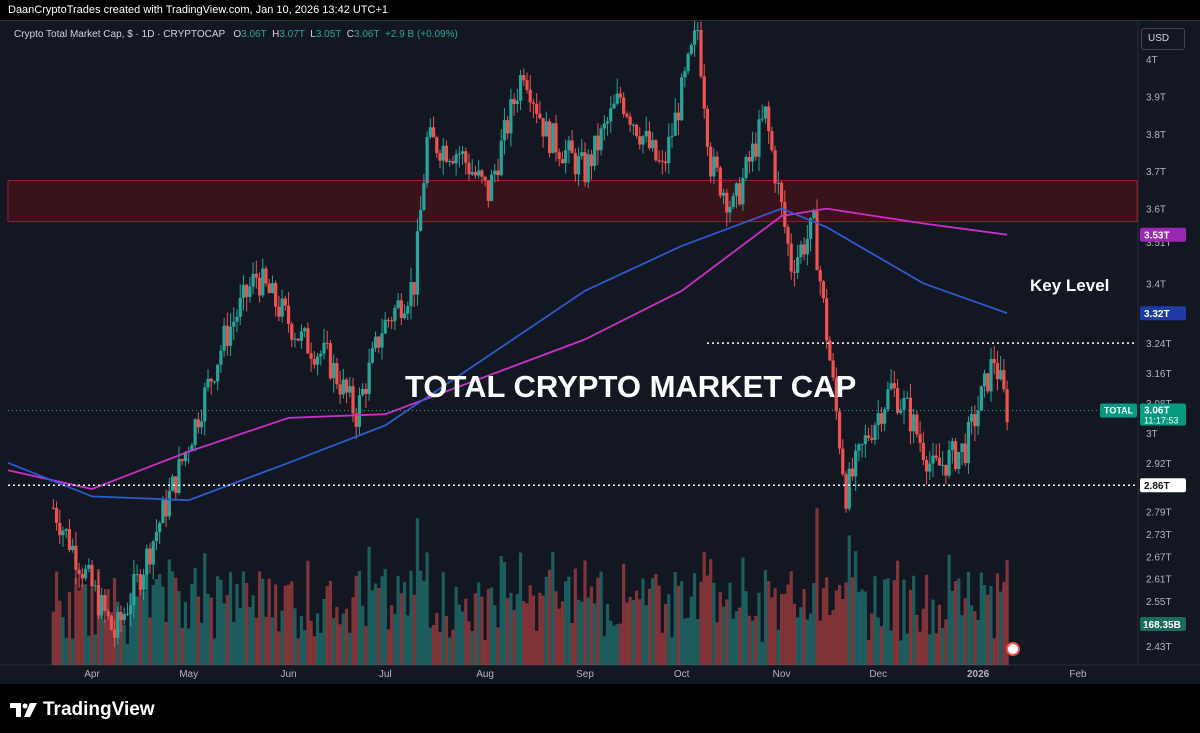 The image size is (1200, 733). I want to click on resistance-zone, so click(572, 201).